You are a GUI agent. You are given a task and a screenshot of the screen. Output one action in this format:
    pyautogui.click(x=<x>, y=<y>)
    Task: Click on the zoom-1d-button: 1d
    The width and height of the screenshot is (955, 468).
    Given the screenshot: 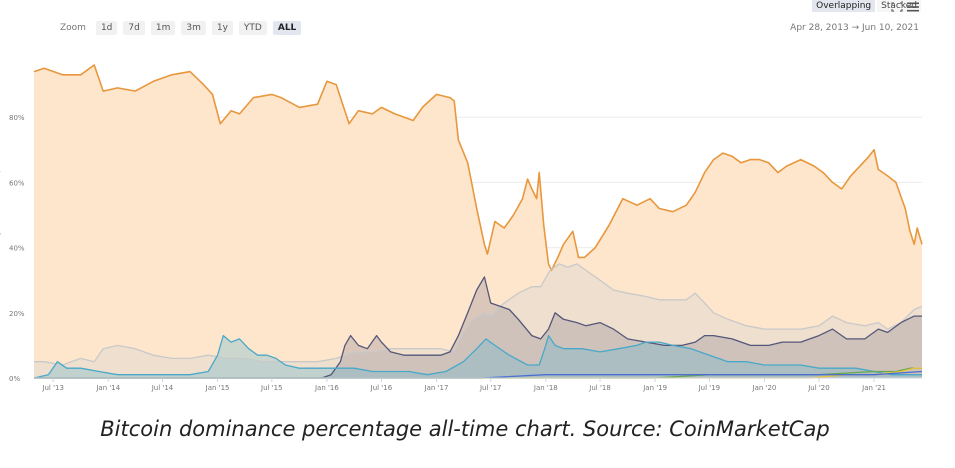 What is the action you would take?
    pyautogui.click(x=106, y=28)
    